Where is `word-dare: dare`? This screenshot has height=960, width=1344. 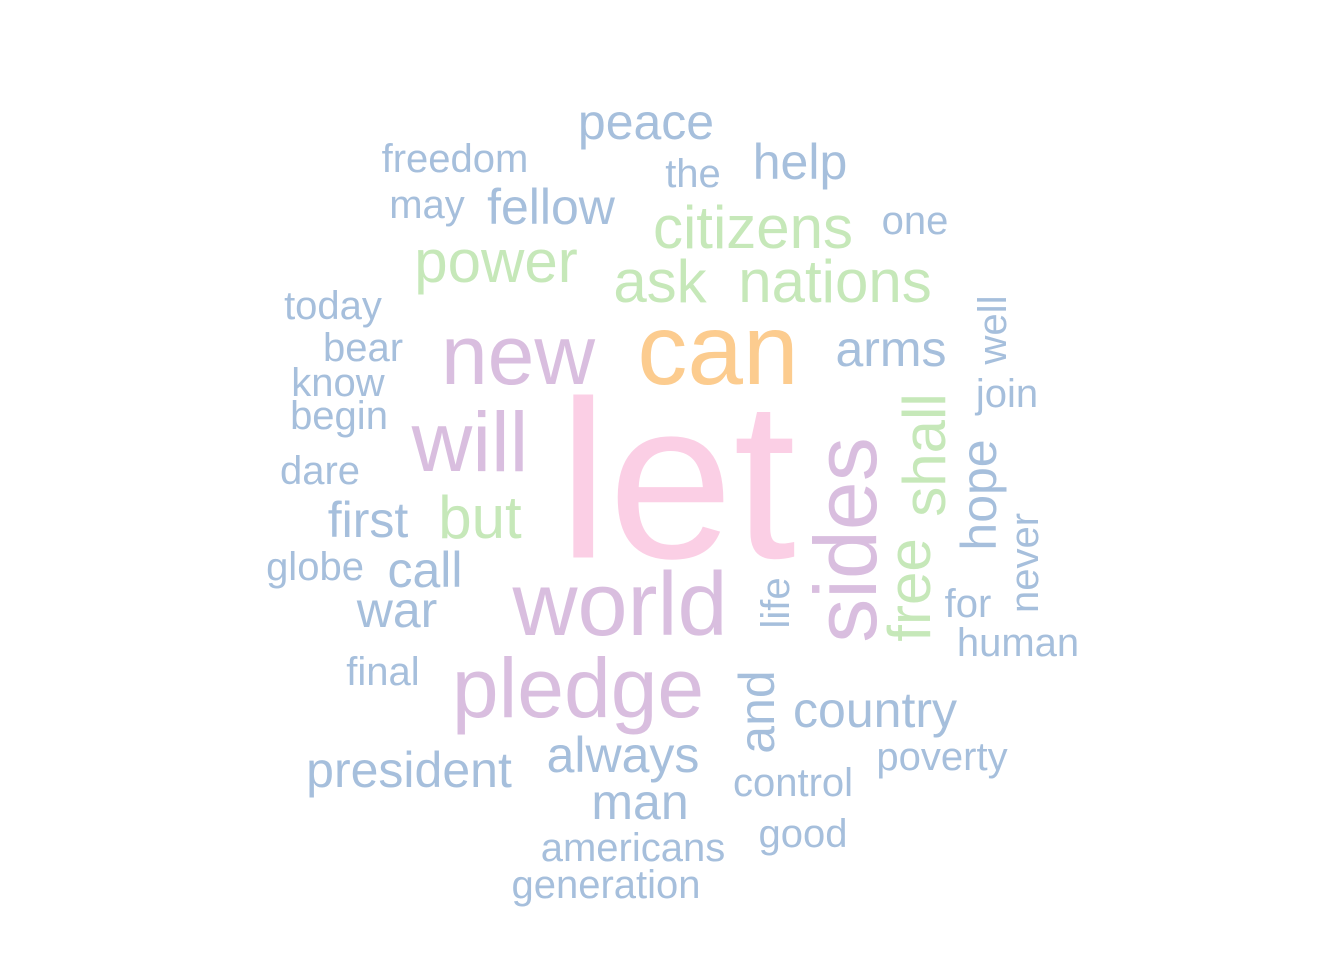
word-dare: dare is located at coordinates (320, 471).